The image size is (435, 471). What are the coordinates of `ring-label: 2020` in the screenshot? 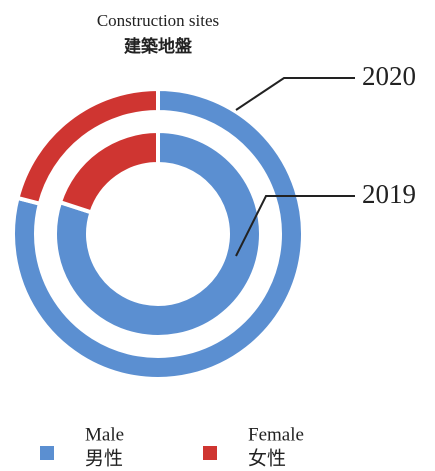 It's located at (389, 76).